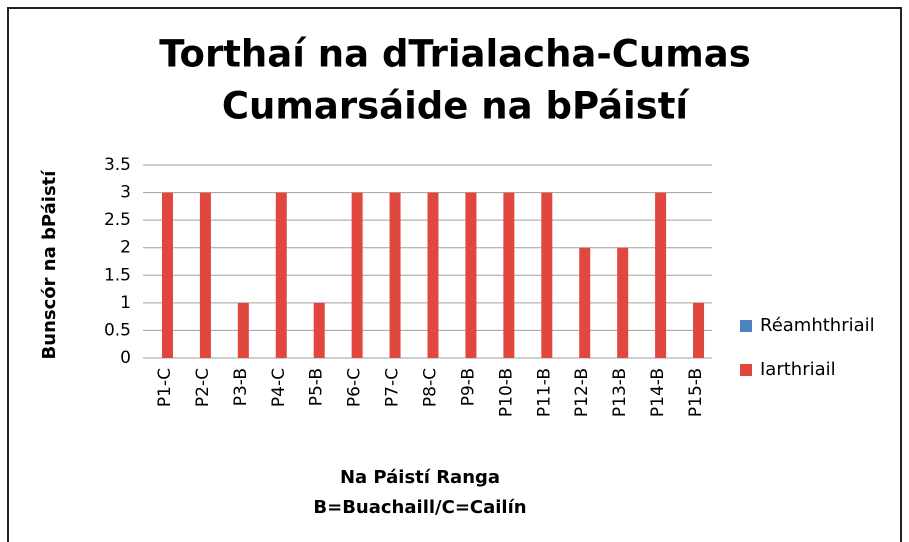 The height and width of the screenshot is (542, 909). Describe the element at coordinates (355, 387) in the screenshot. I see `x-tick-label: P6-C` at that location.